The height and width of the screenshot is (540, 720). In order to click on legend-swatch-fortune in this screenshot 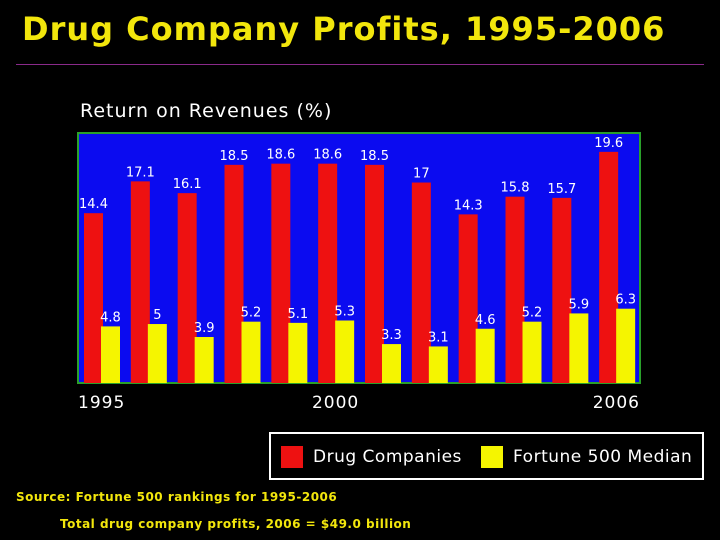, I will do `click(492, 457)`.